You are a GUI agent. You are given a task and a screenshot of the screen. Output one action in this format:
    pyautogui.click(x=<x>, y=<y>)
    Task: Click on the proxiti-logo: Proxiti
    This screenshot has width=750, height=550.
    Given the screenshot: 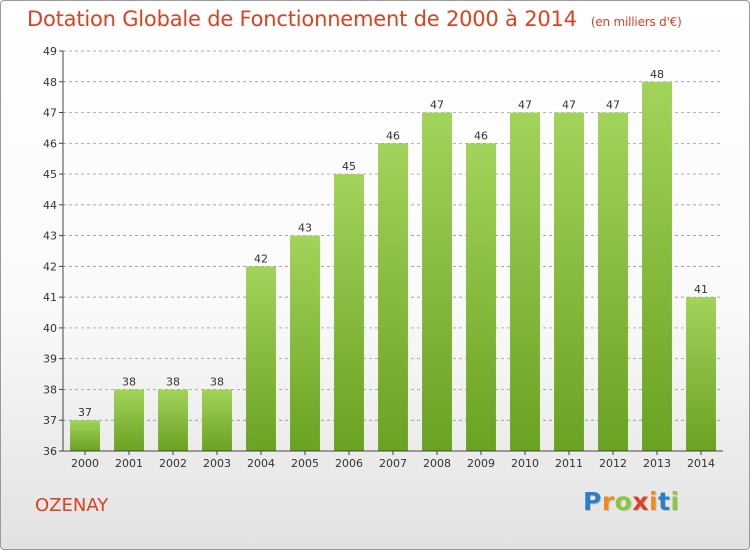 What is the action you would take?
    pyautogui.click(x=631, y=501)
    